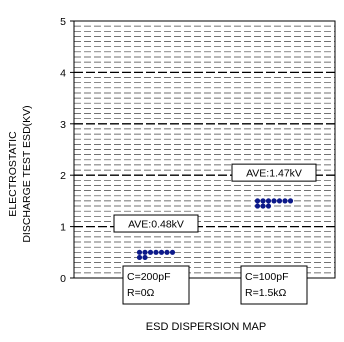 This screenshot has height=342, width=344. What do you see at coordinates (63, 176) in the screenshot?
I see `y-tick-label: 2` at bounding box center [63, 176].